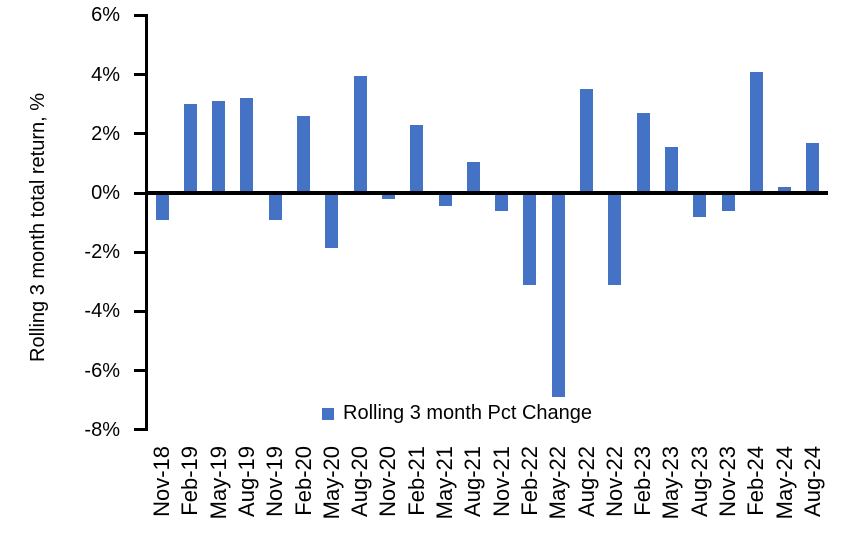 The image size is (852, 539). Describe the element at coordinates (558, 483) in the screenshot. I see `x-tick-label: May-22` at that location.